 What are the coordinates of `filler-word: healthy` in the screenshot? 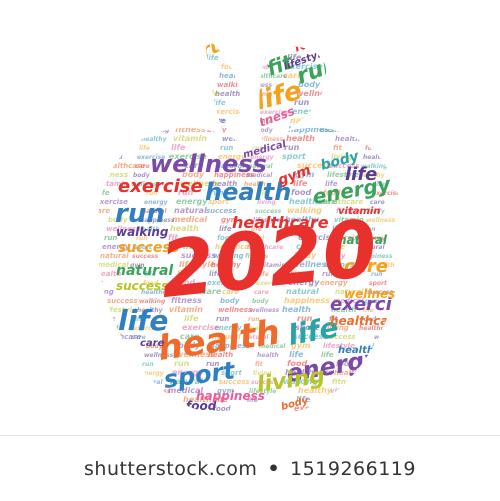 It's located at (150, 310).